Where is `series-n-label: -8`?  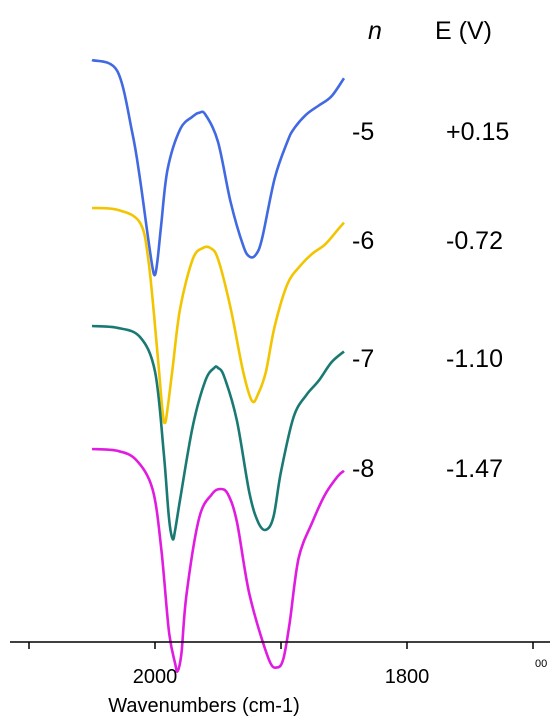
series-n-label: -8 is located at coordinates (363, 469).